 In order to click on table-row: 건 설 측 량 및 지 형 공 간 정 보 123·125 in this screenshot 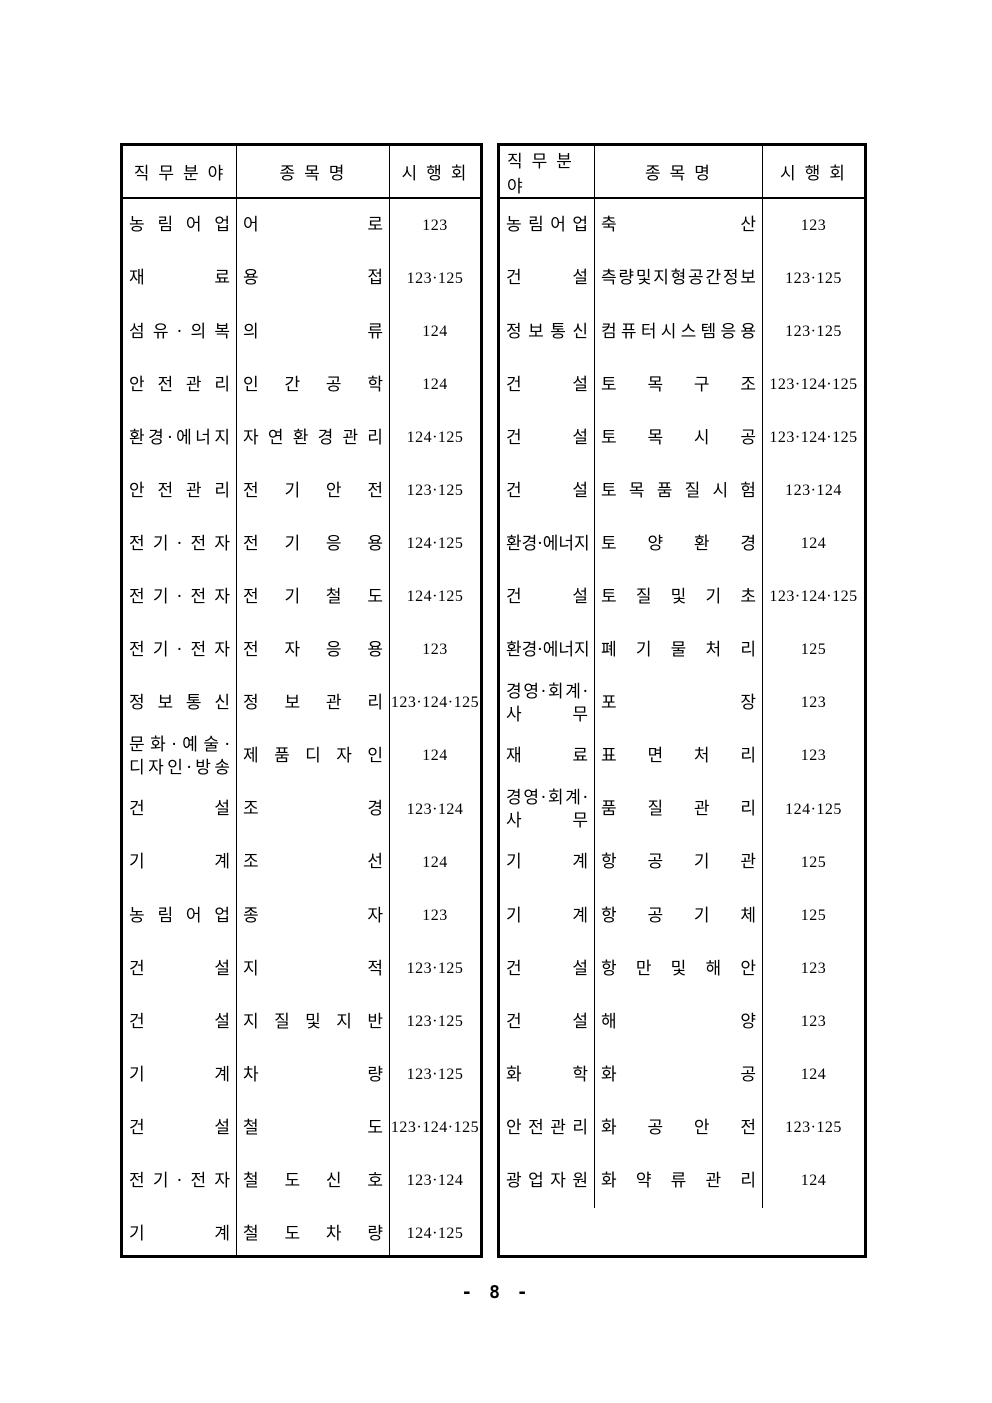, I will do `click(682, 279)`.